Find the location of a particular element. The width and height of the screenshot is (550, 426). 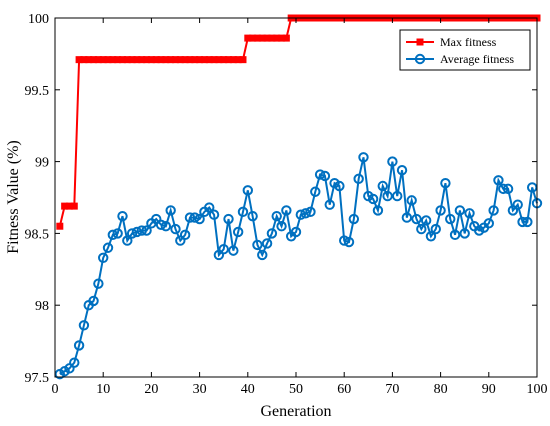

x-tick-label: 70 is located at coordinates (392, 389).